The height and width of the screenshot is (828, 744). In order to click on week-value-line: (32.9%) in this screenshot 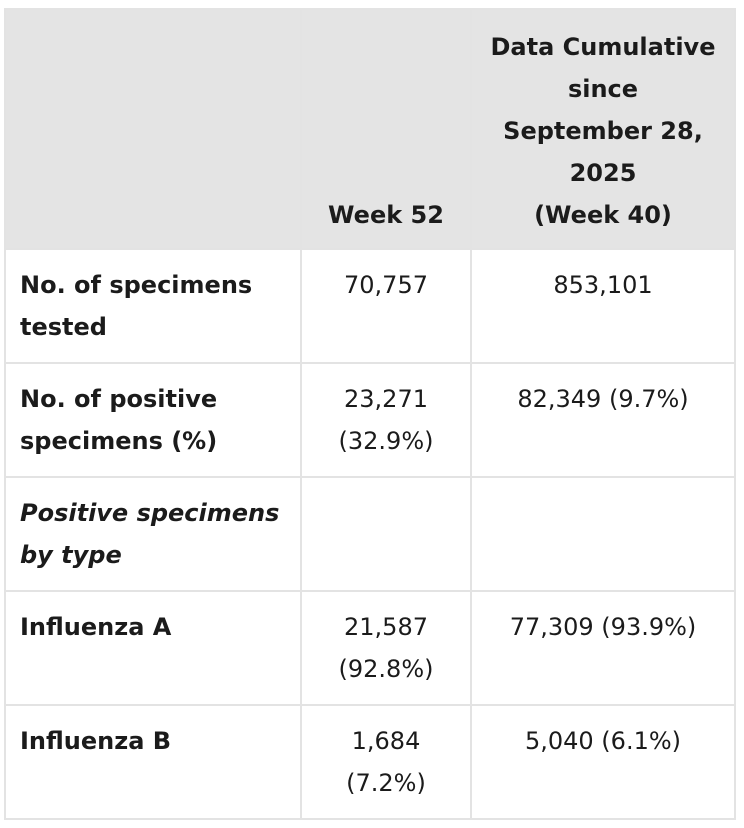, I will do `click(386, 441)`.